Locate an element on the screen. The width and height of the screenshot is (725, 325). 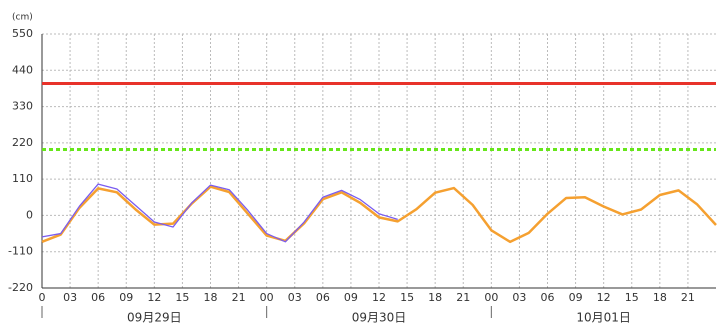
day-label: 09月29日 is located at coordinates (154, 318).